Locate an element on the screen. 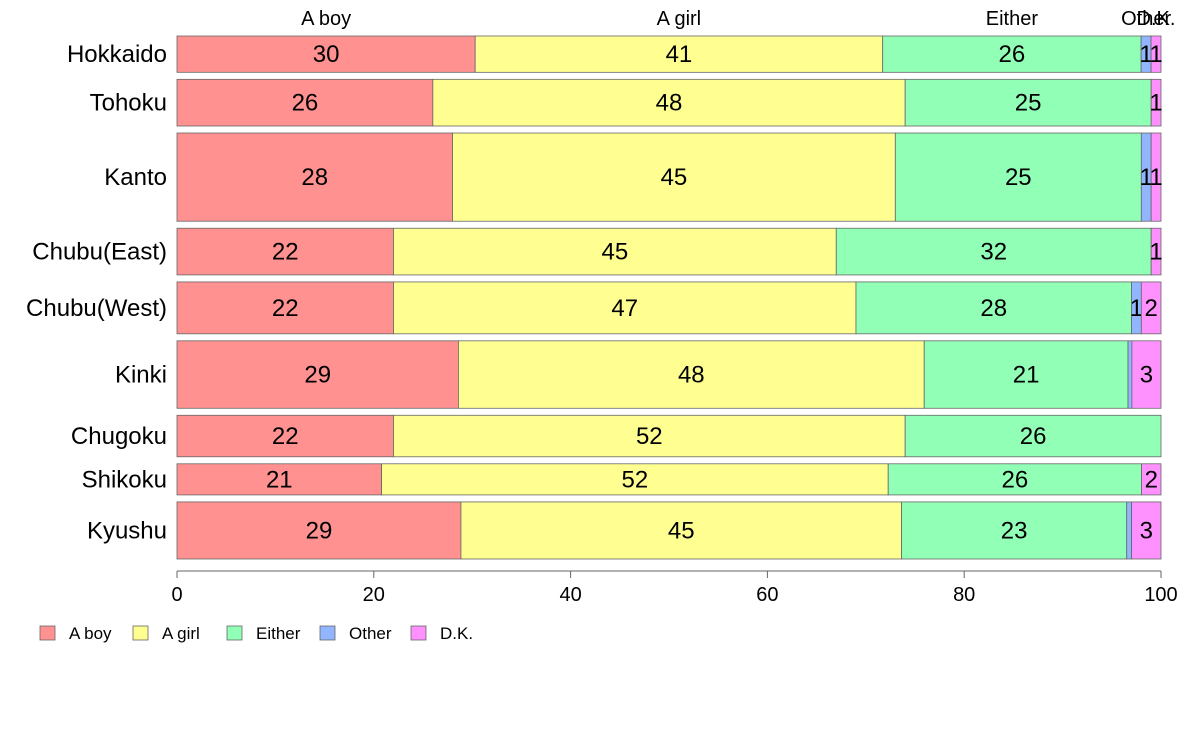 Image resolution: width=1188 pixels, height=741 pixels. bar-row-1: 30 41 26 11 is located at coordinates (669, 54).